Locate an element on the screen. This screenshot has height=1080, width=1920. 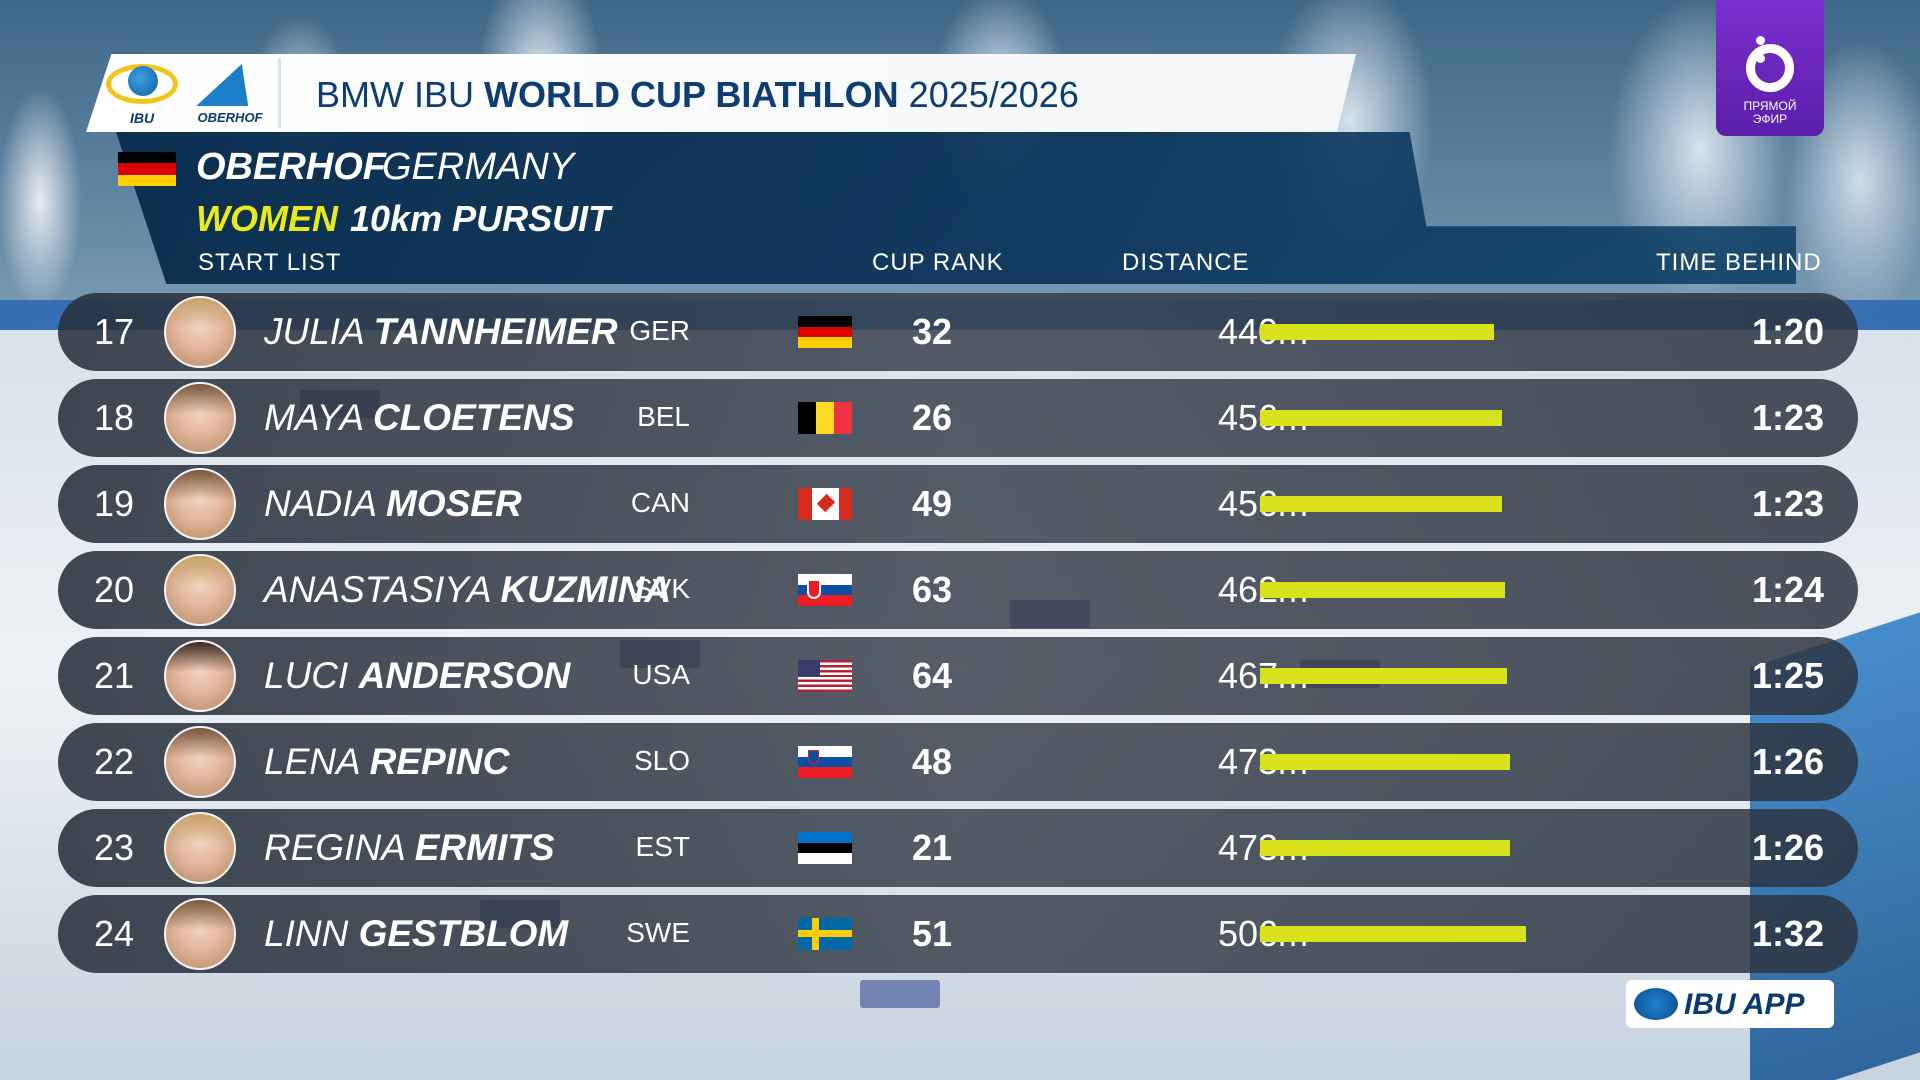
start-number: 17 is located at coordinates (114, 331).